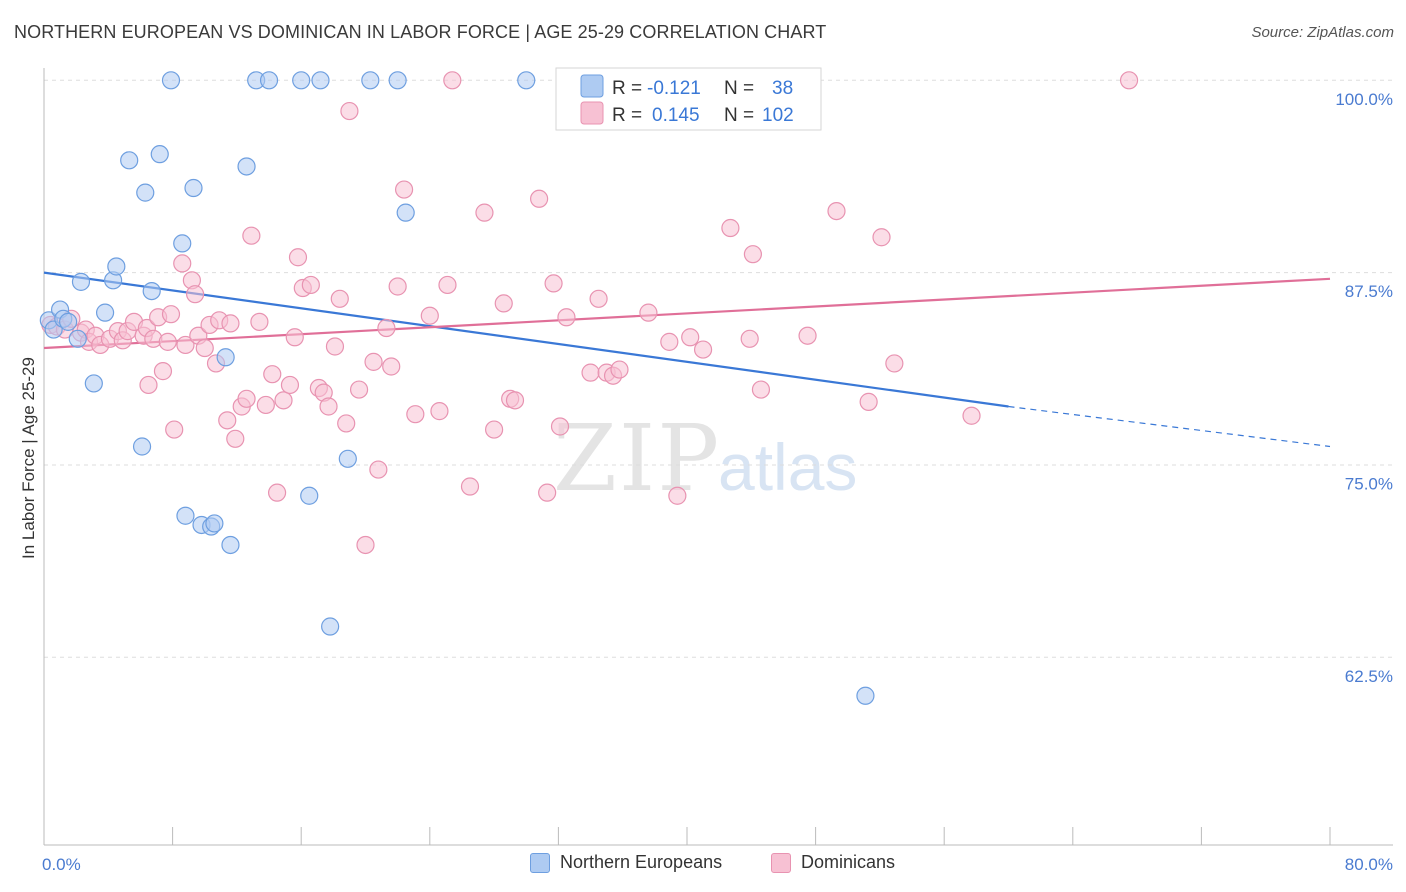 This screenshot has height=892, width=1406. What do you see at coordinates (637, 458) in the screenshot?
I see `watermark-zip: ZIP` at bounding box center [637, 458].